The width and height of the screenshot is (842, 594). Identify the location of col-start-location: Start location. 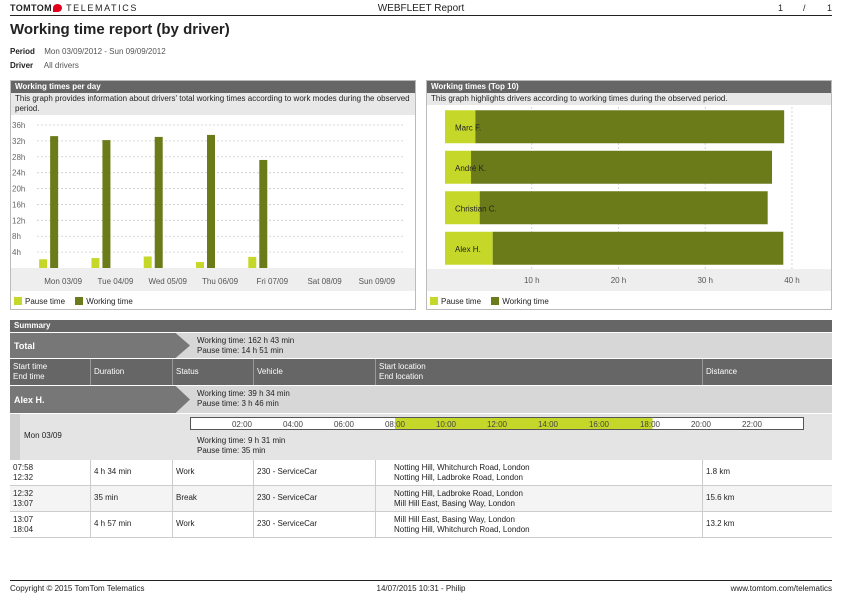
(402, 366).